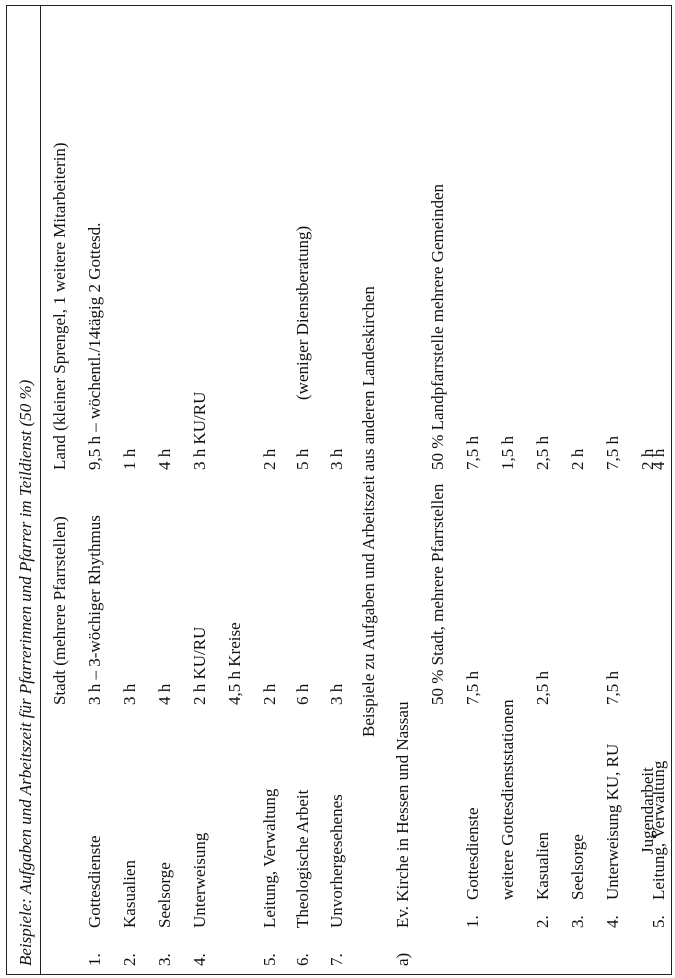 The image size is (675, 978). What do you see at coordinates (336, 861) in the screenshot?
I see `task-label: Unvorhergesehenes` at bounding box center [336, 861].